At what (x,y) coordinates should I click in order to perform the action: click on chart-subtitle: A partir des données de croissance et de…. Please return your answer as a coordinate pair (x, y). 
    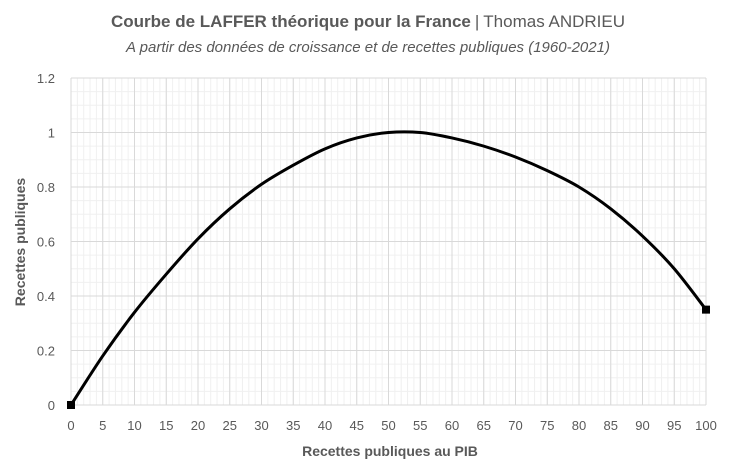
    Looking at the image, I should click on (368, 47).